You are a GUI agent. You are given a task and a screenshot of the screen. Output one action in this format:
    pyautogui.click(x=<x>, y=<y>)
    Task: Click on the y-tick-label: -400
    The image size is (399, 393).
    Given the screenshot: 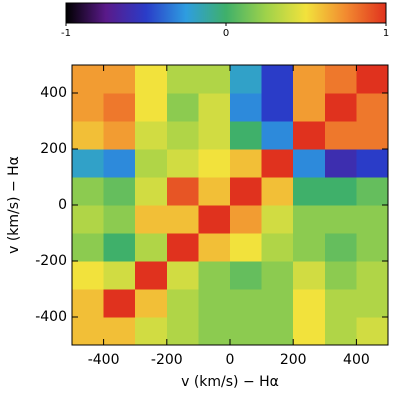 What is the action you would take?
    pyautogui.click(x=51, y=317)
    